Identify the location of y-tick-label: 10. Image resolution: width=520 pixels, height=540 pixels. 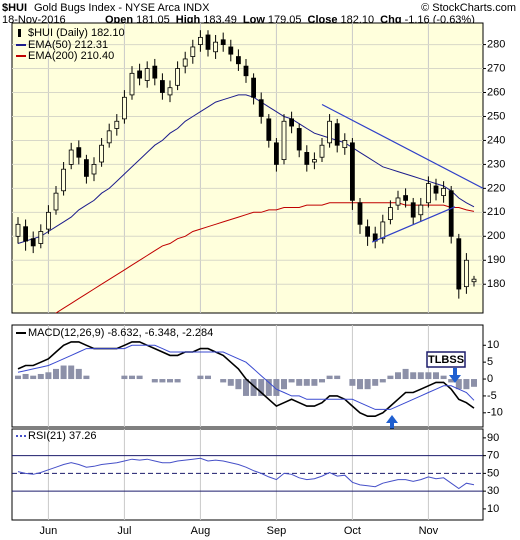
(493, 509).